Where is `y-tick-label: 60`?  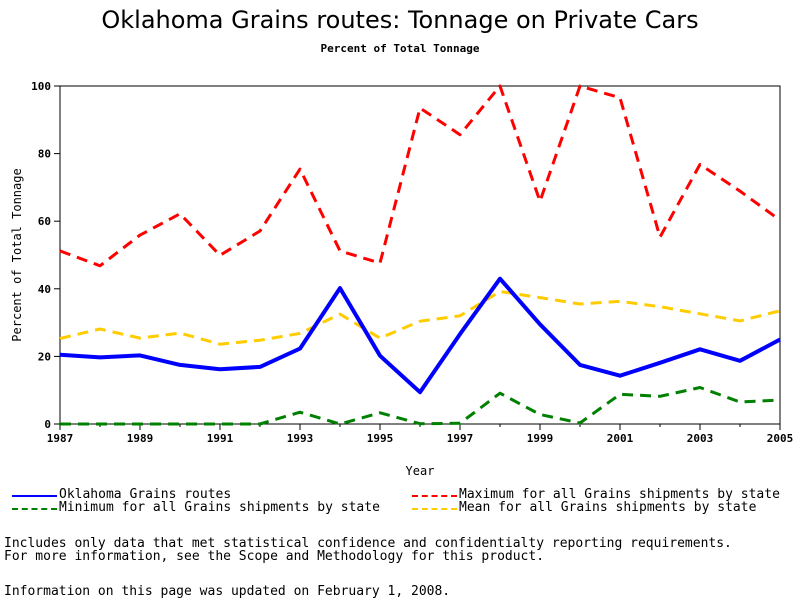
y-tick-label: 60 is located at coordinates (44, 221).